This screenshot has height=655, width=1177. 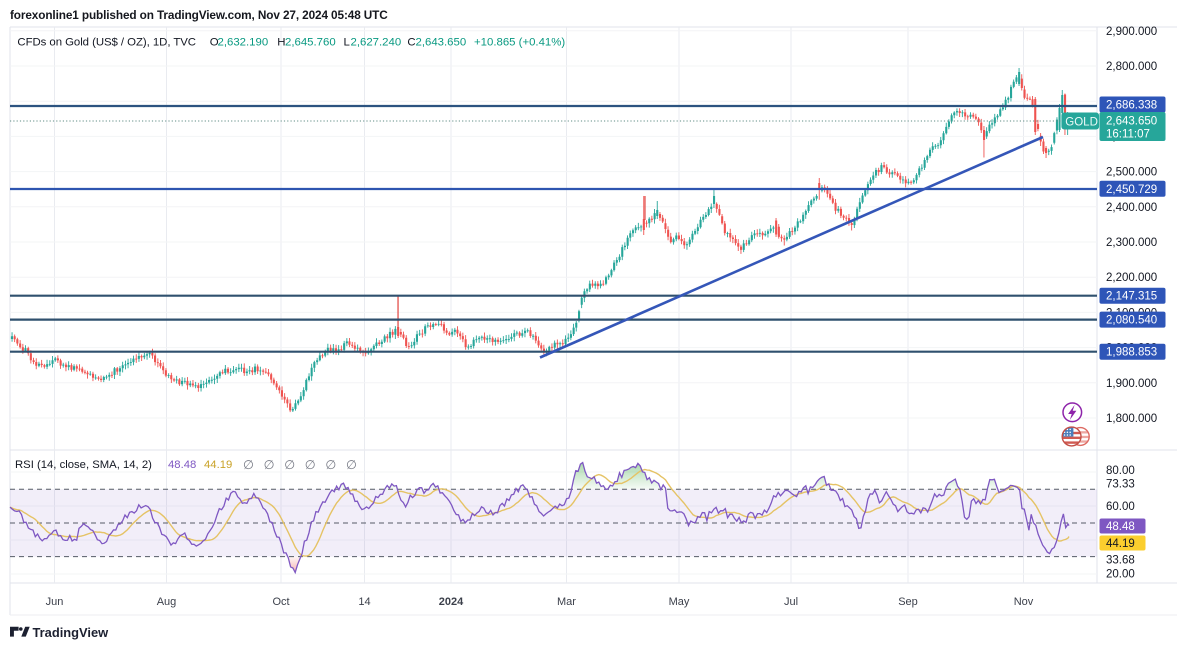 What do you see at coordinates (1120, 471) in the screenshot?
I see `svg-text: 80.00` at bounding box center [1120, 471].